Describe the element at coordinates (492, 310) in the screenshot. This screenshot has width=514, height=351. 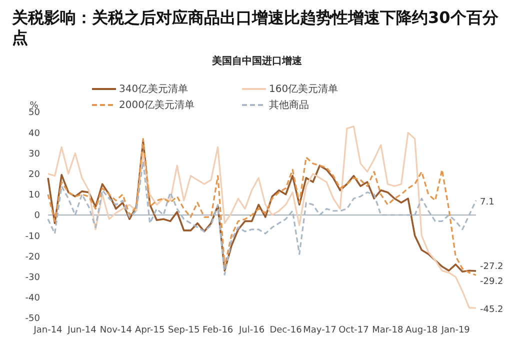
I see `data-label: -45.2` at that location.